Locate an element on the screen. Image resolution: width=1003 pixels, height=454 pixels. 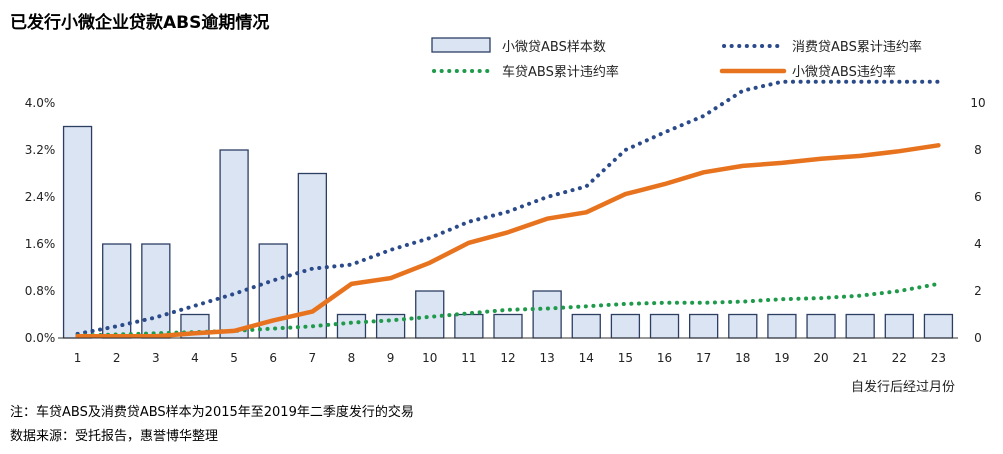
footnote: 注：车贷ABS及消费贷ABS样本为2015年至2019年二季度发行的交易 is located at coordinates (212, 412).